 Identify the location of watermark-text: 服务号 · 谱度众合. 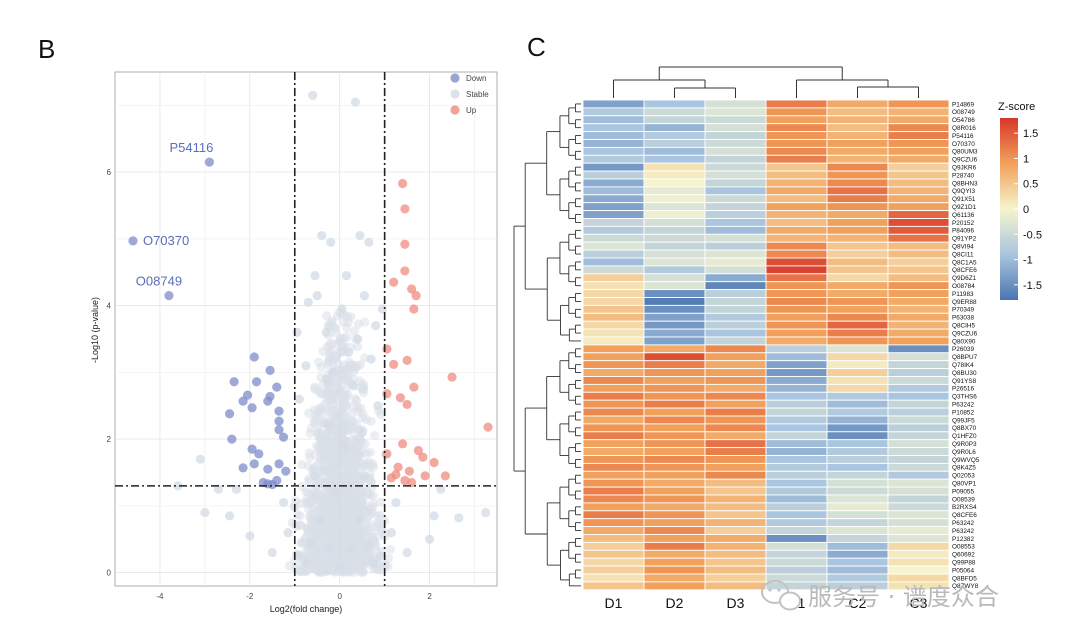
(903, 597).